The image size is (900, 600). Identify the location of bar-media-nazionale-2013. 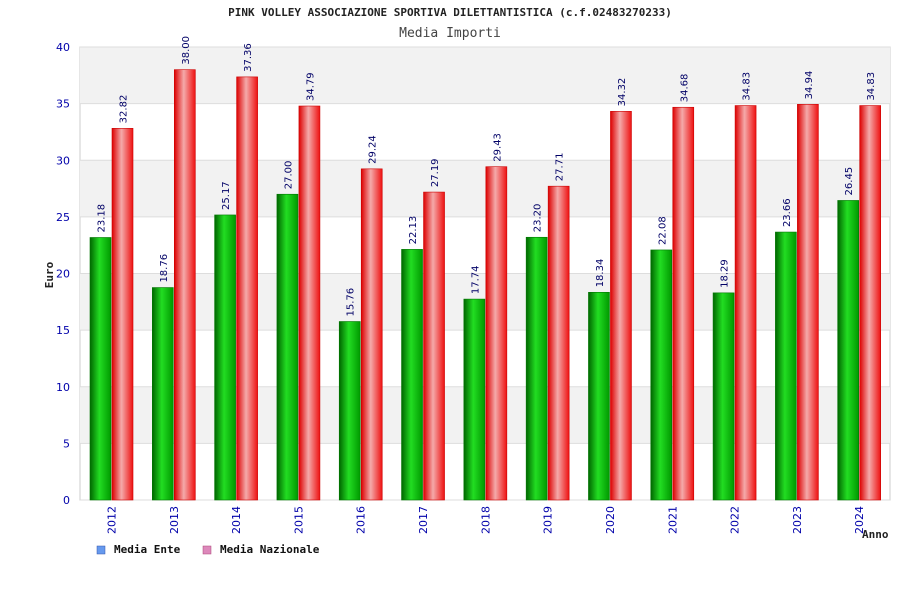
(185, 285).